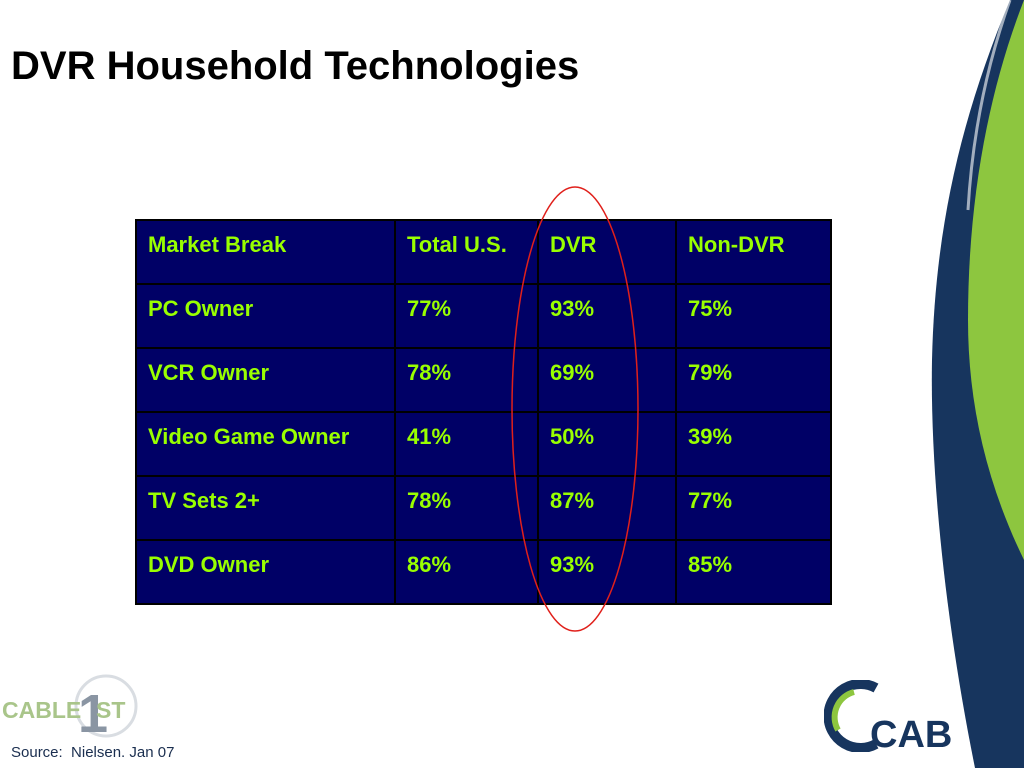 This screenshot has height=768, width=1024. I want to click on svg-text: 1, so click(93, 713).